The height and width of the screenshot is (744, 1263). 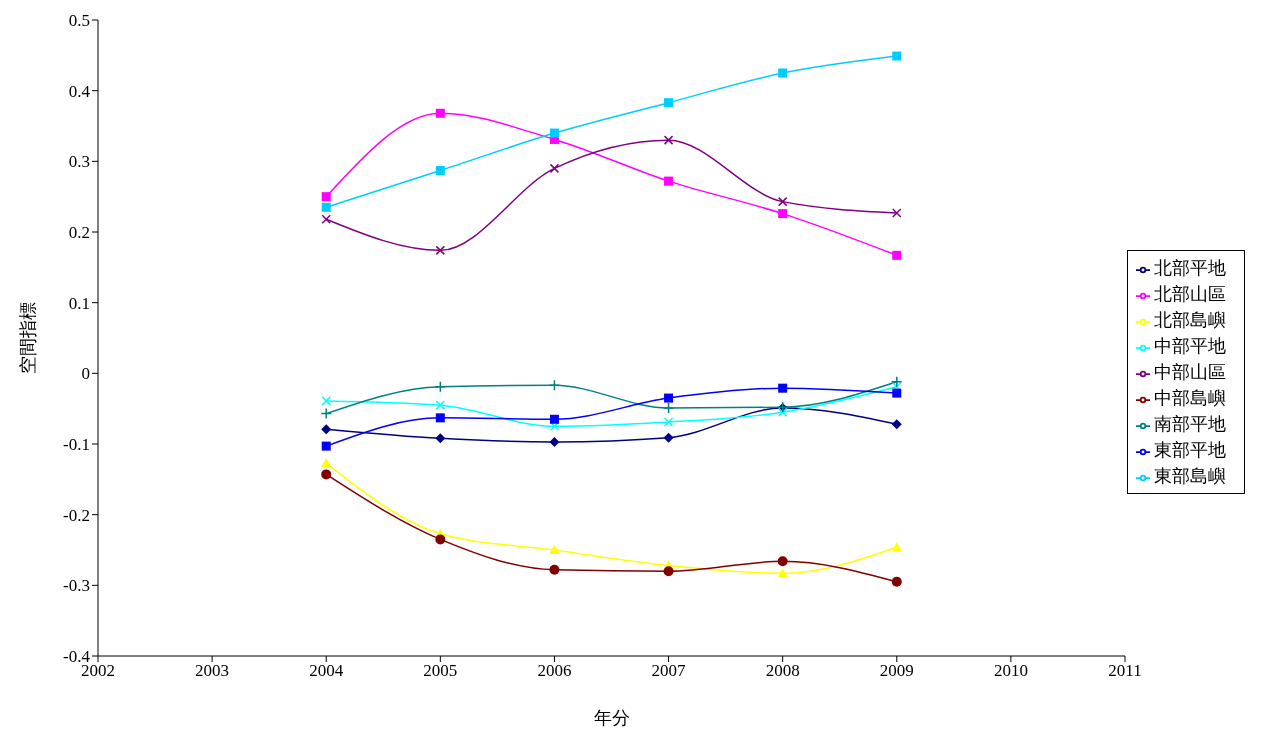 What do you see at coordinates (440, 671) in the screenshot?
I see `x-tick-label: 2005` at bounding box center [440, 671].